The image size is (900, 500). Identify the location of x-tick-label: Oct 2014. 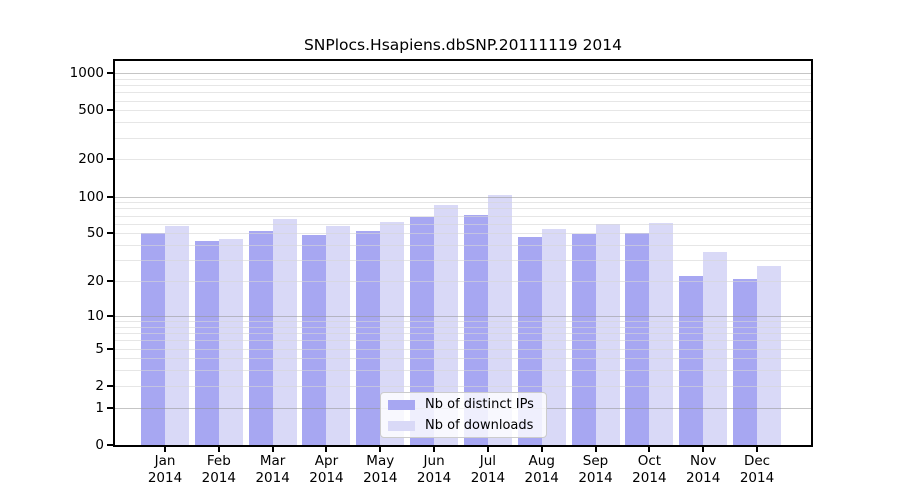
(649, 469).